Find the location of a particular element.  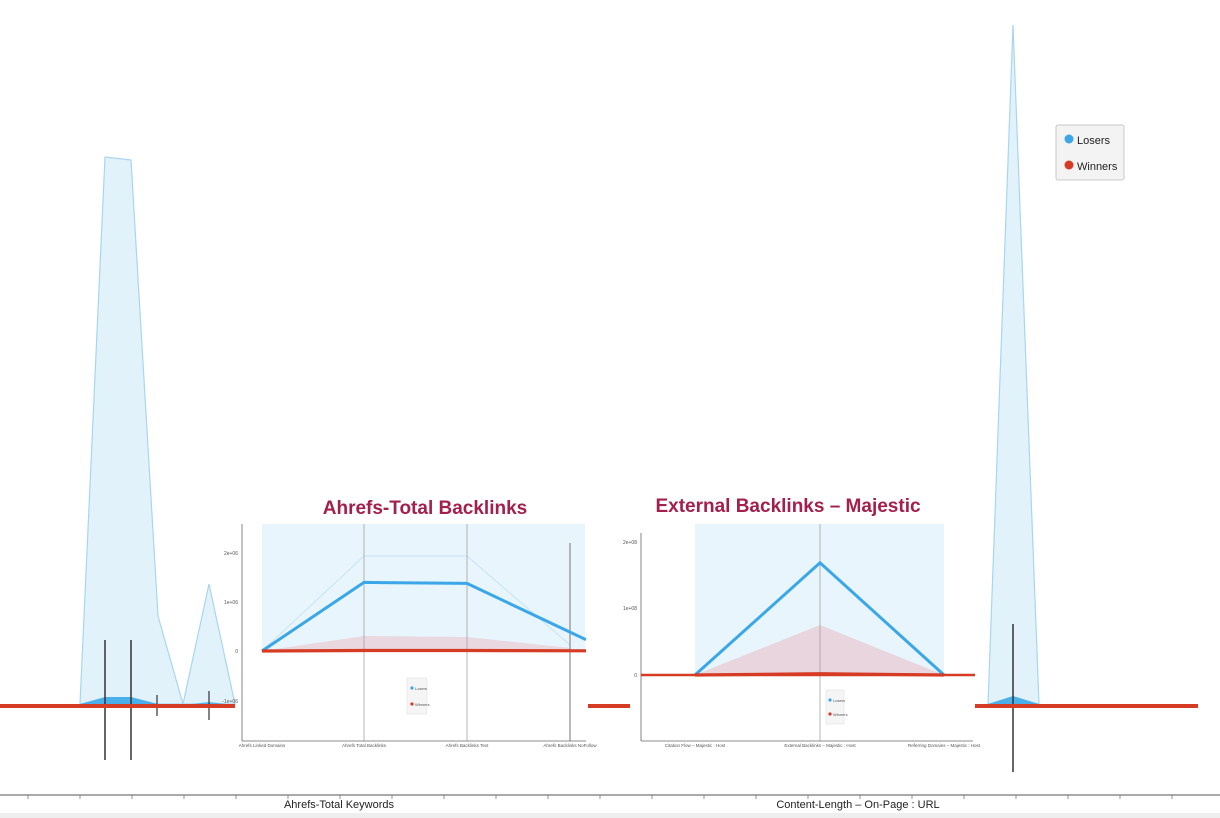

inset-2-losers-line is located at coordinates (819, 618).